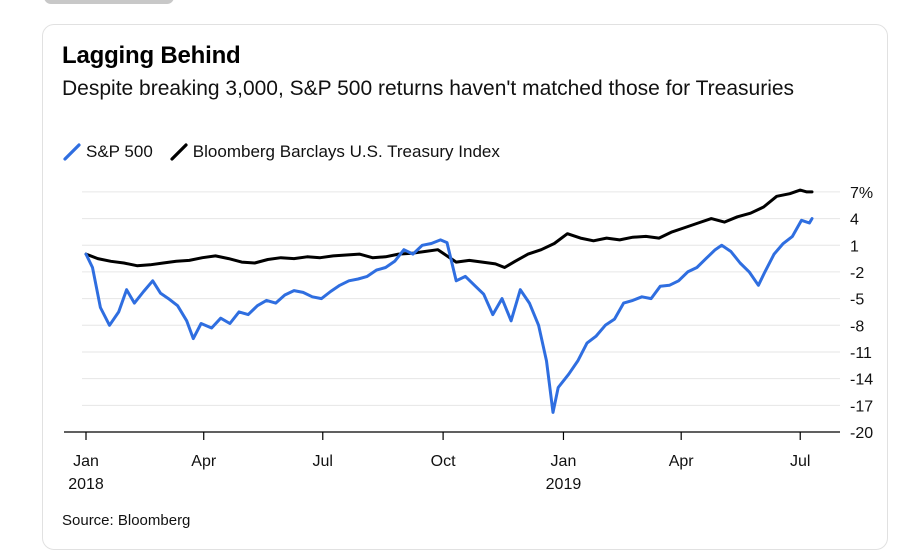 This screenshot has width=899, height=557. I want to click on legend-item-treasury: Bloomberg Barclays U.S. Treasury Index, so click(334, 152).